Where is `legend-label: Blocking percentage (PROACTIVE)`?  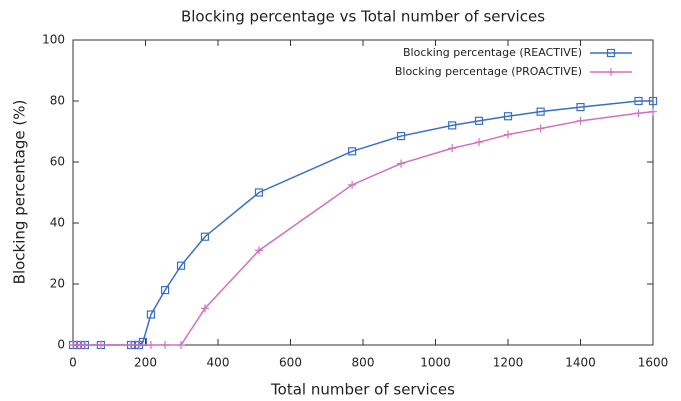 legend-label: Blocking percentage (PROACTIVE) is located at coordinates (488, 71).